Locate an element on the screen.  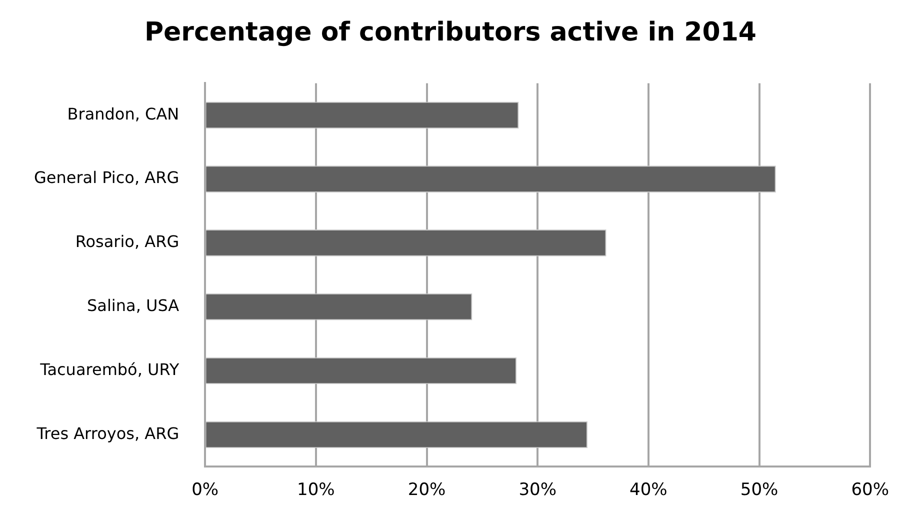
y-tick-label: Tacuarembó, URY is located at coordinates (109, 369).